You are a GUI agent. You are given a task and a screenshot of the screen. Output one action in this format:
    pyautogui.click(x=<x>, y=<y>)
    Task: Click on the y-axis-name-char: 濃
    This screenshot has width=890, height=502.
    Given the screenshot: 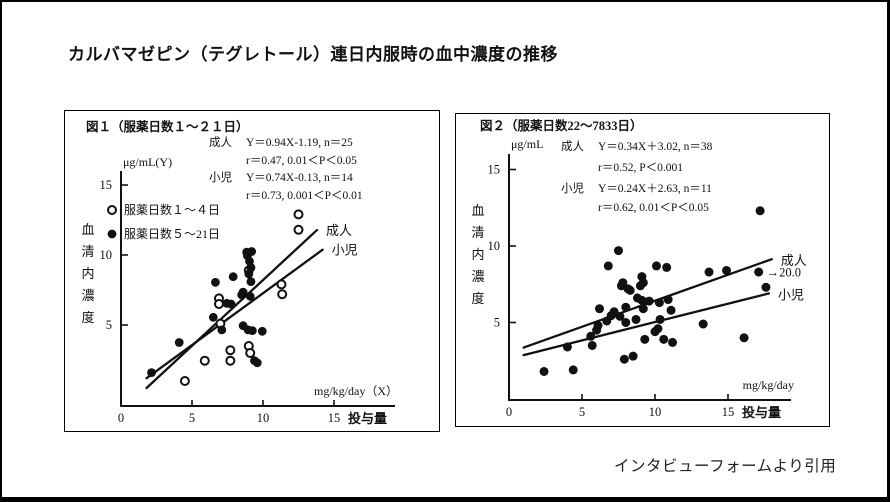 What is the action you would take?
    pyautogui.click(x=87, y=295)
    